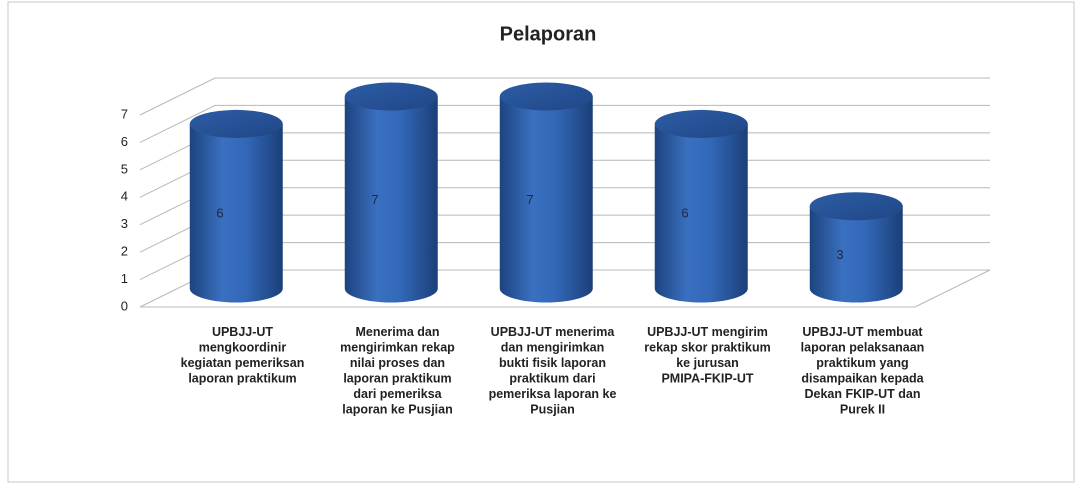 The image size is (1079, 487). What do you see at coordinates (124, 113) in the screenshot?
I see `y-tick-label: 7` at bounding box center [124, 113].